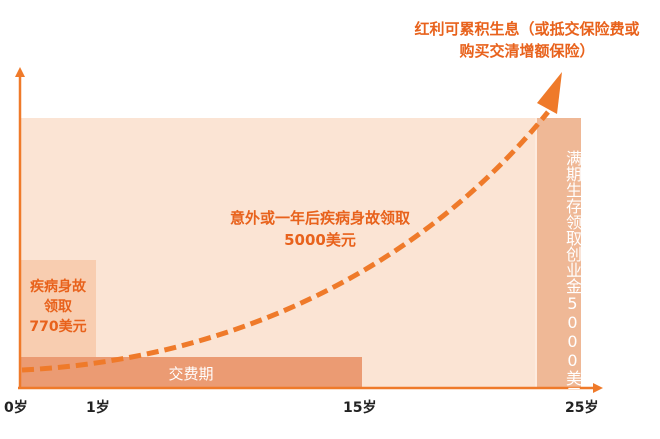 This screenshot has width=660, height=439. I want to click on growth-note-line1: 红利可累积生息（或抵交保险费或, so click(527, 29).